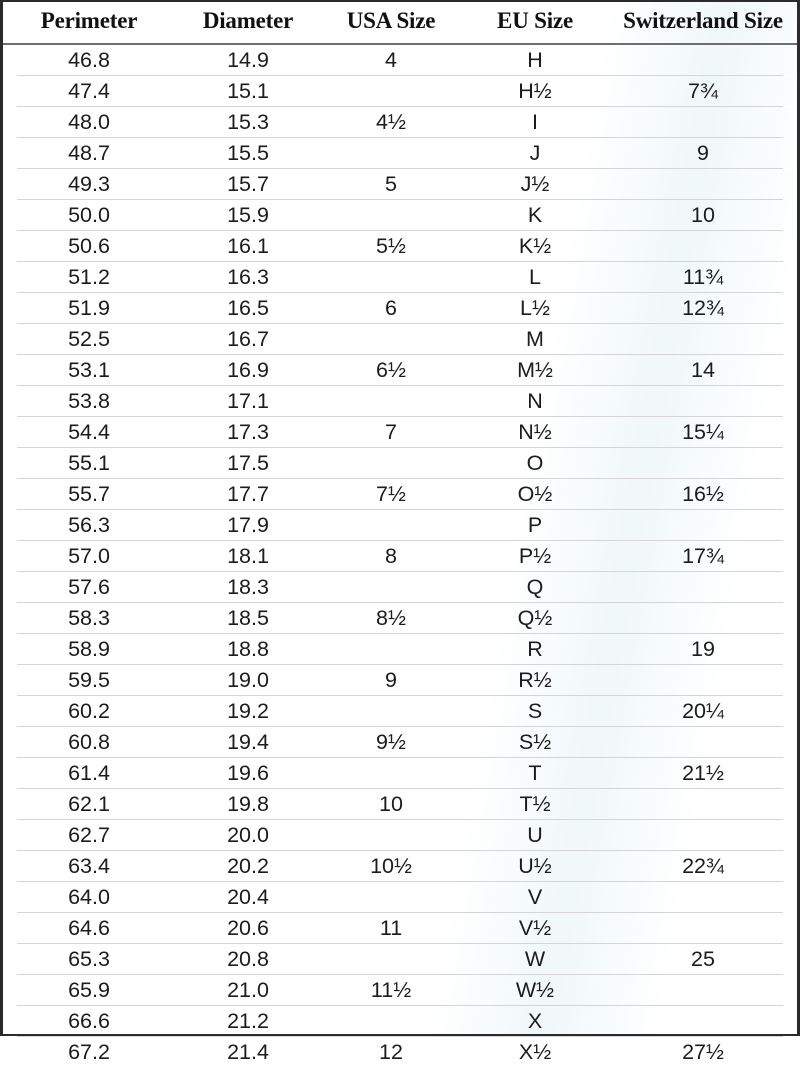  Describe the element at coordinates (535, 401) in the screenshot. I see `cell-eu-size: N` at that location.